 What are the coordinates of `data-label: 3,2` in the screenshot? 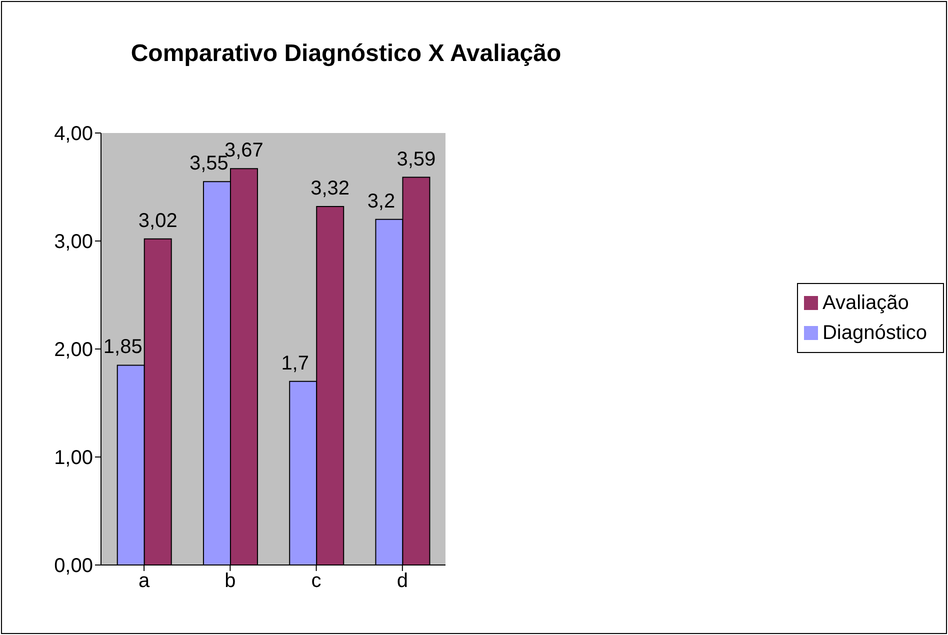 It's located at (381, 201).